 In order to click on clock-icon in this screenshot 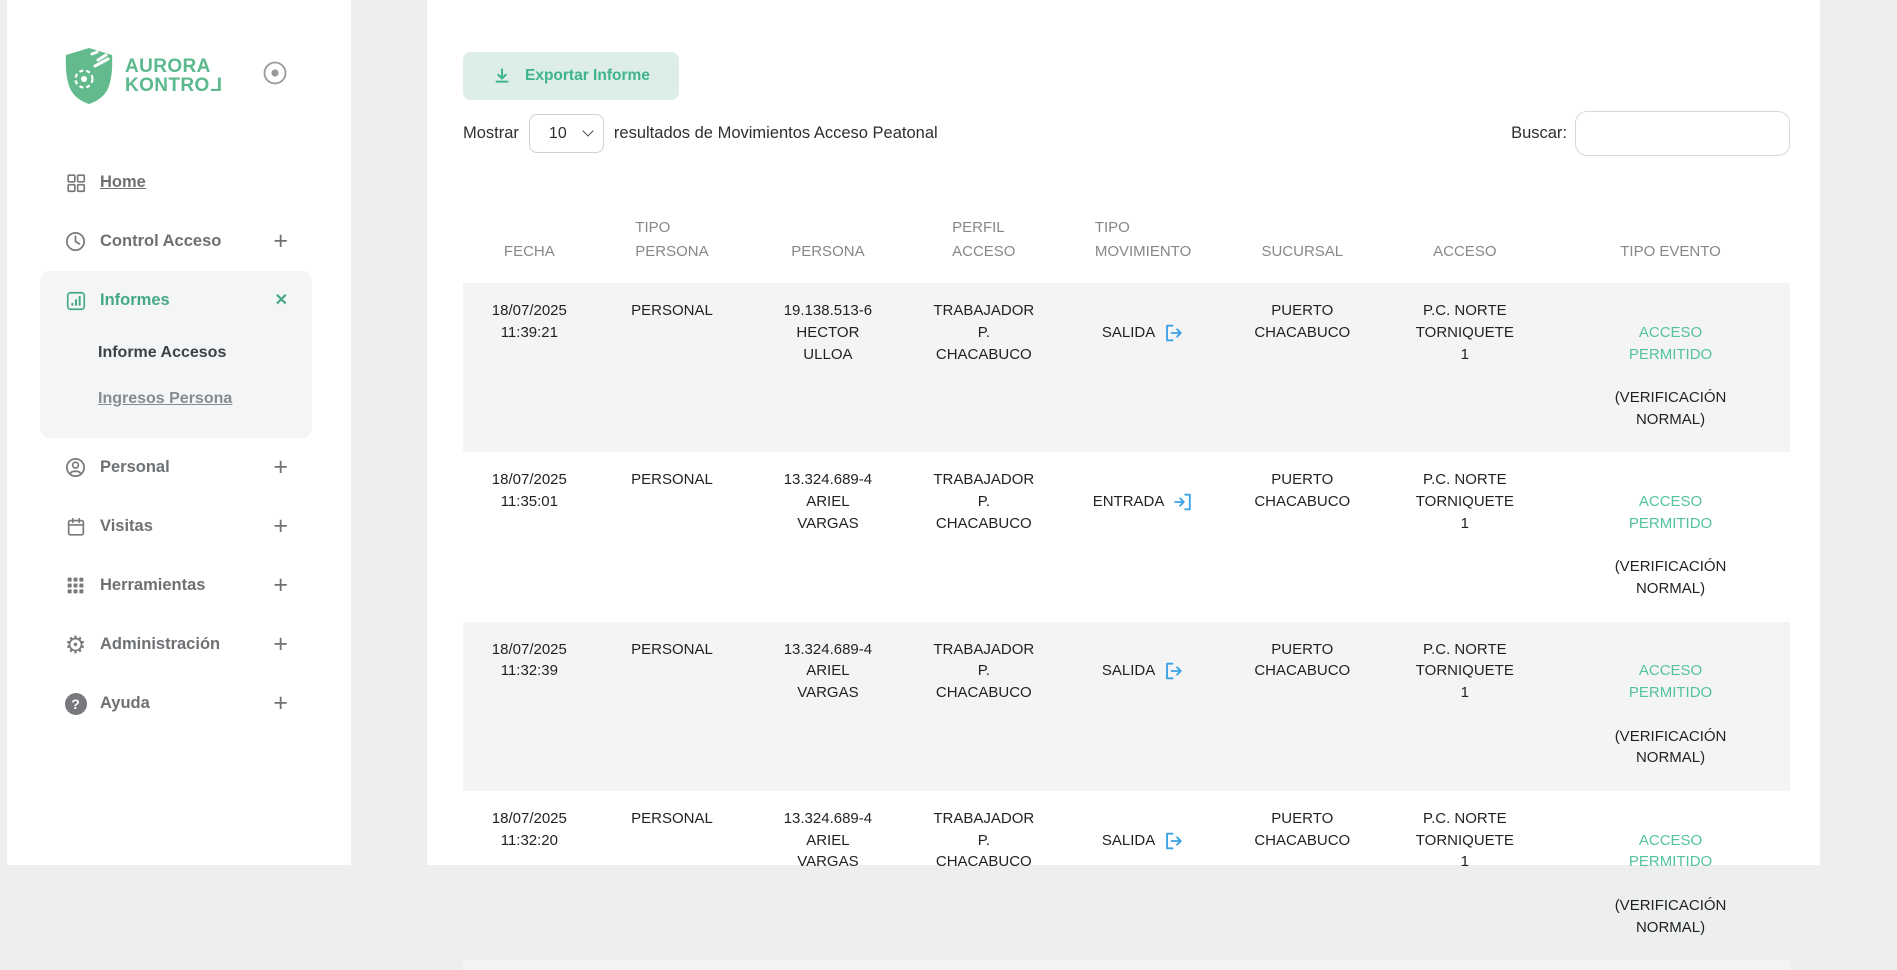, I will do `click(75, 241)`.